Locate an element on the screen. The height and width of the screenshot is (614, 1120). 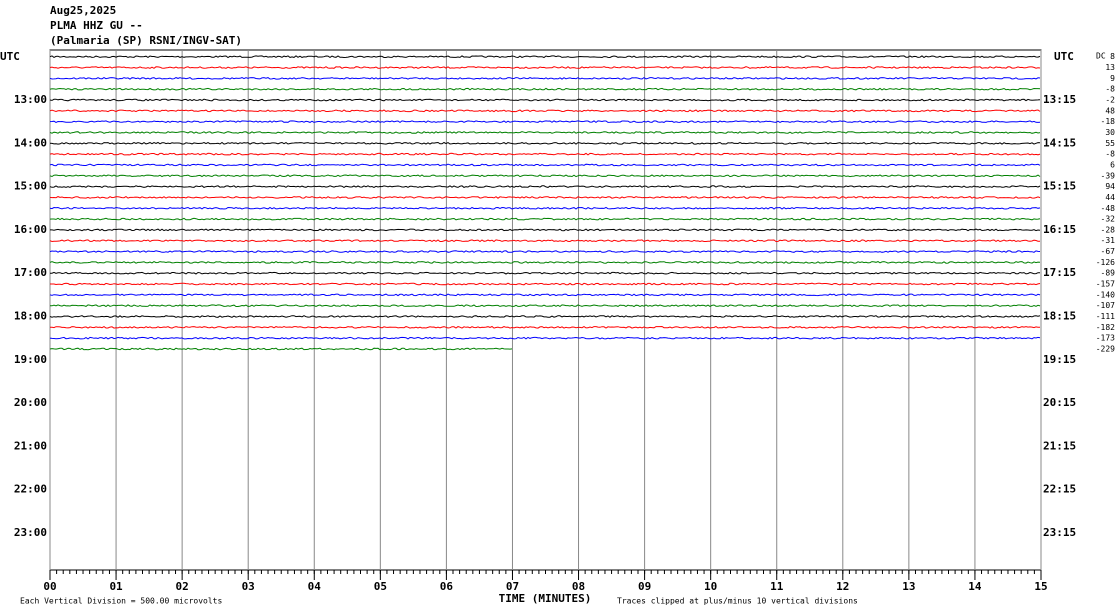
hour-label-right: 20:15 is located at coordinates (1059, 402).